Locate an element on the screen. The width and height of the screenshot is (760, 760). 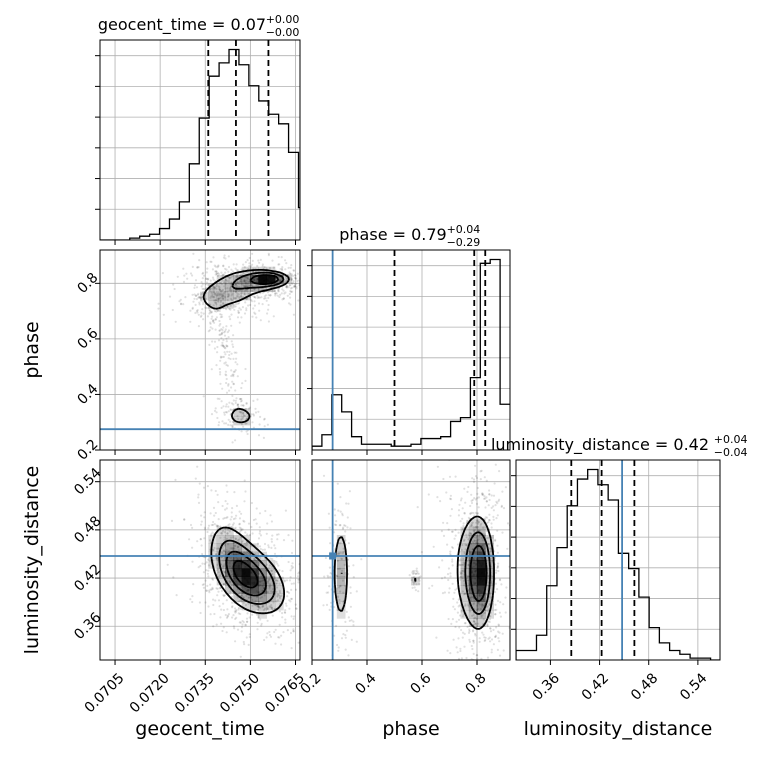
hist-title-luminosity_distance: luminosity_distance = 0.42 is located at coordinates (600, 445).